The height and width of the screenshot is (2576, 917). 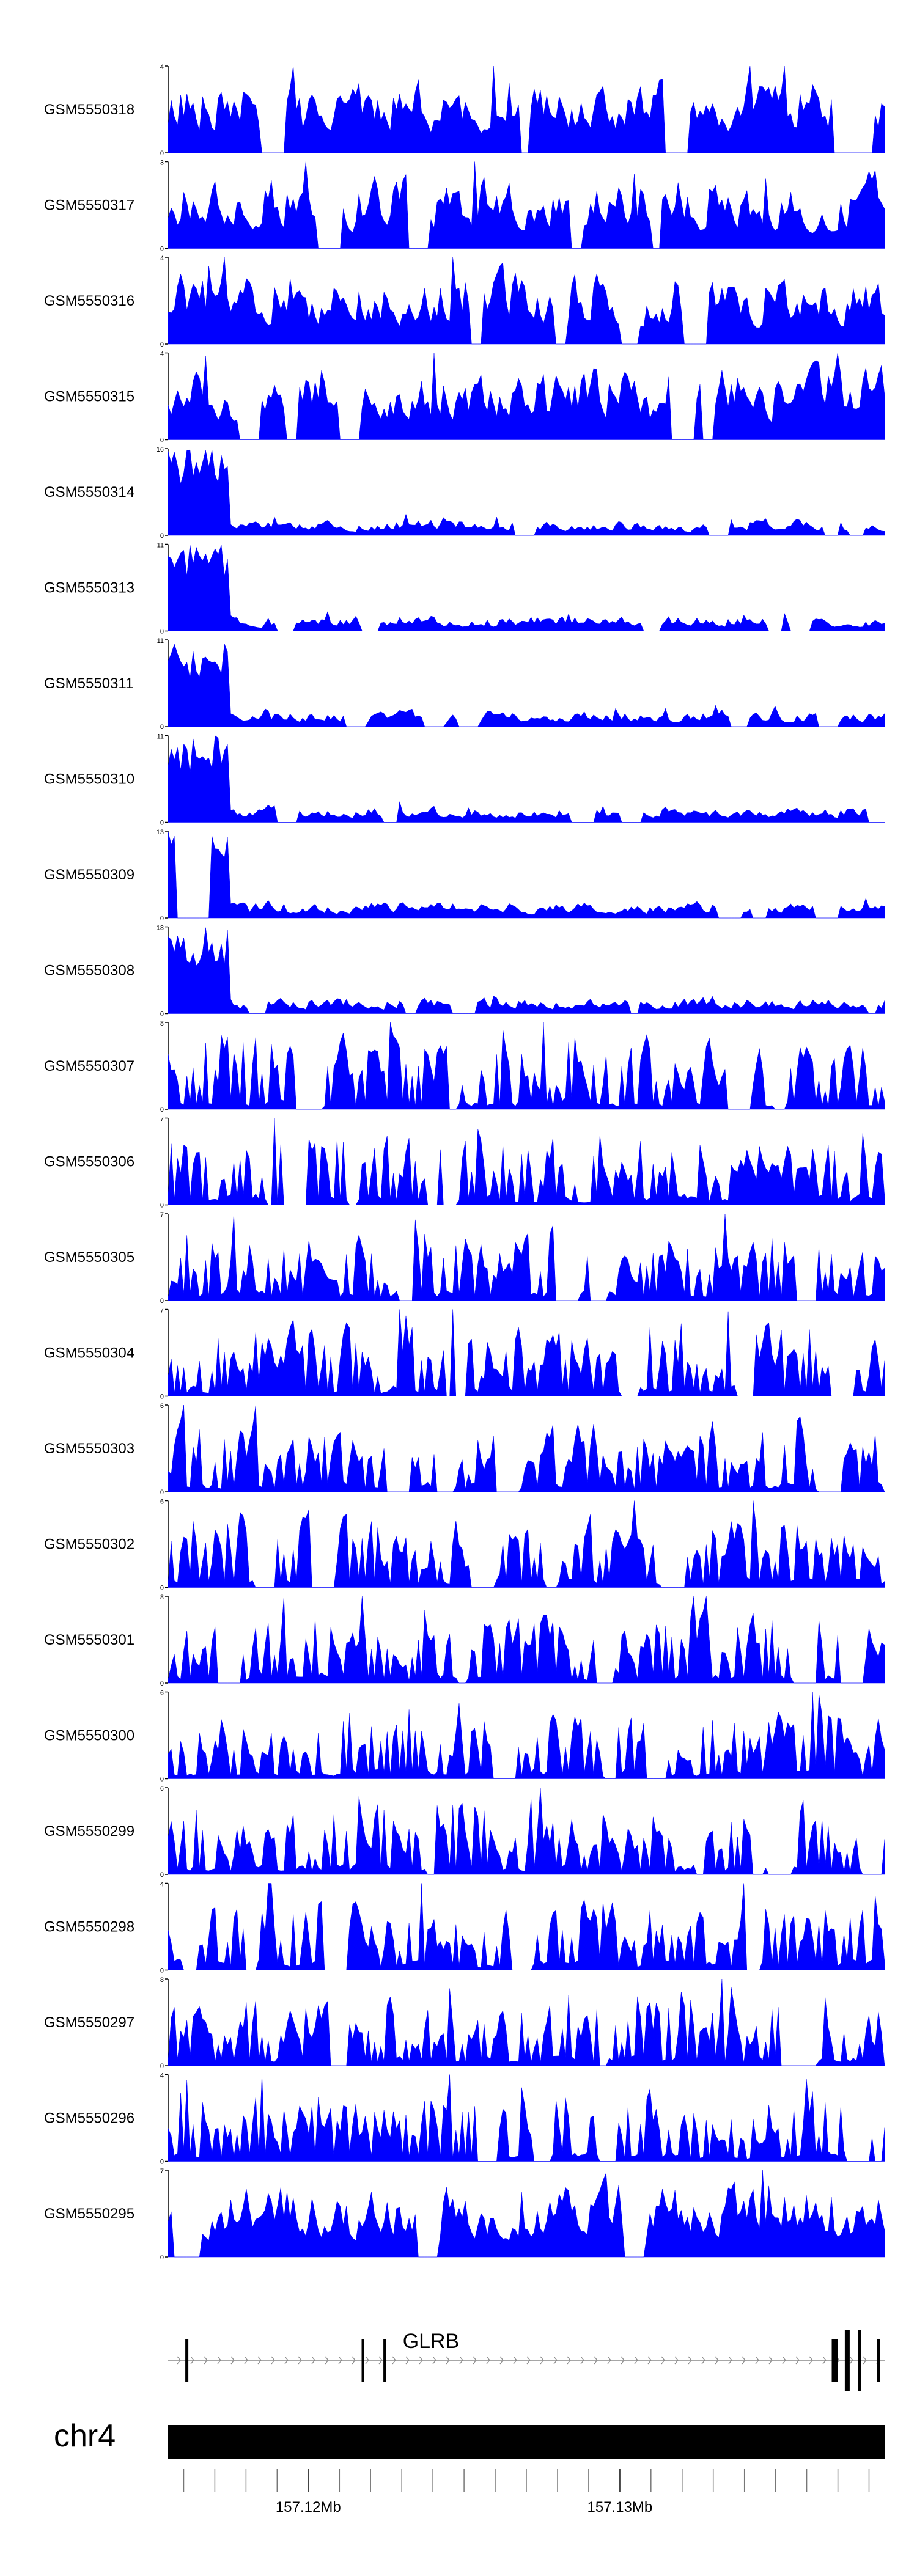 What do you see at coordinates (89, 1831) in the screenshot?
I see `track-label: GSM5550299` at bounding box center [89, 1831].